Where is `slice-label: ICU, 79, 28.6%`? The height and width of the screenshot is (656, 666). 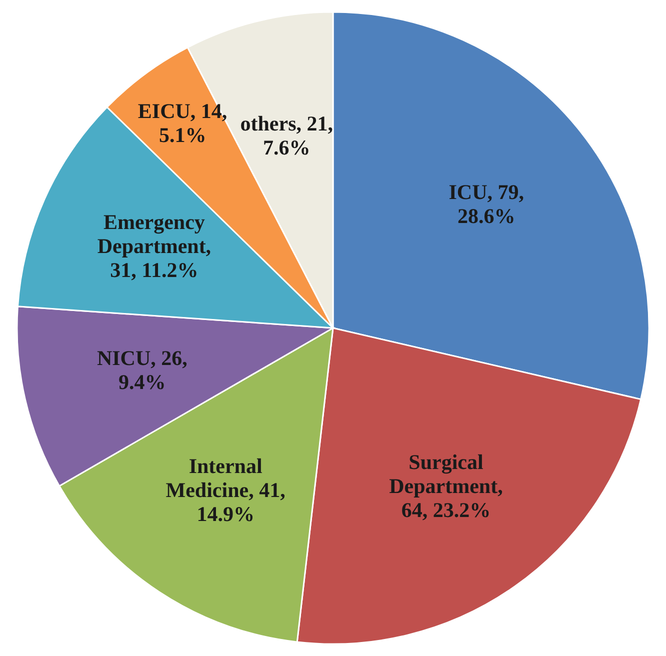 slice-label: ICU, 79, 28.6% is located at coordinates (486, 204).